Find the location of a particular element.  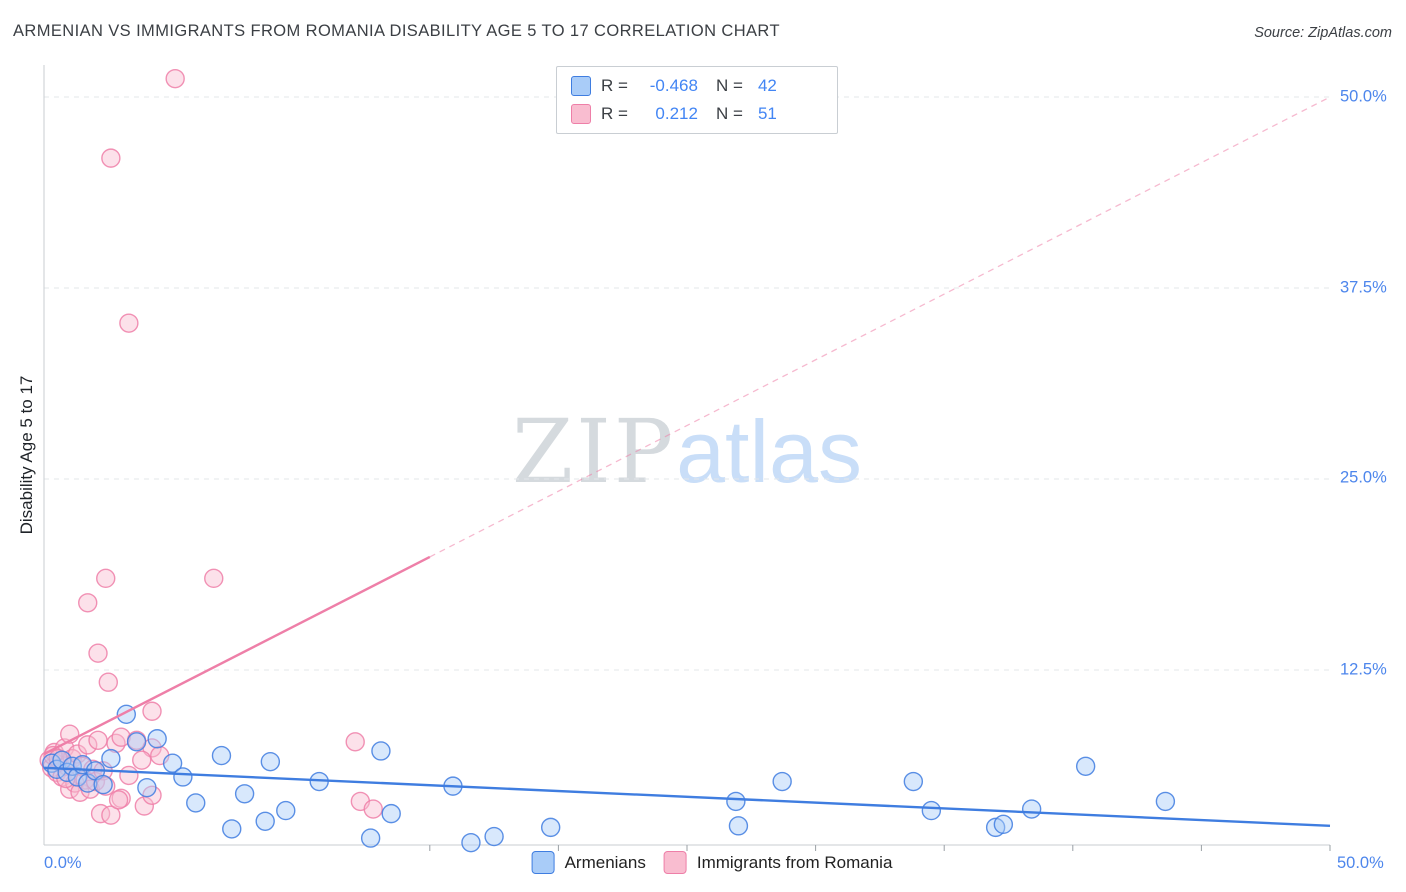

correlation-legend-row-romania: R = 0.212 N = 51 is located at coordinates (697, 114).